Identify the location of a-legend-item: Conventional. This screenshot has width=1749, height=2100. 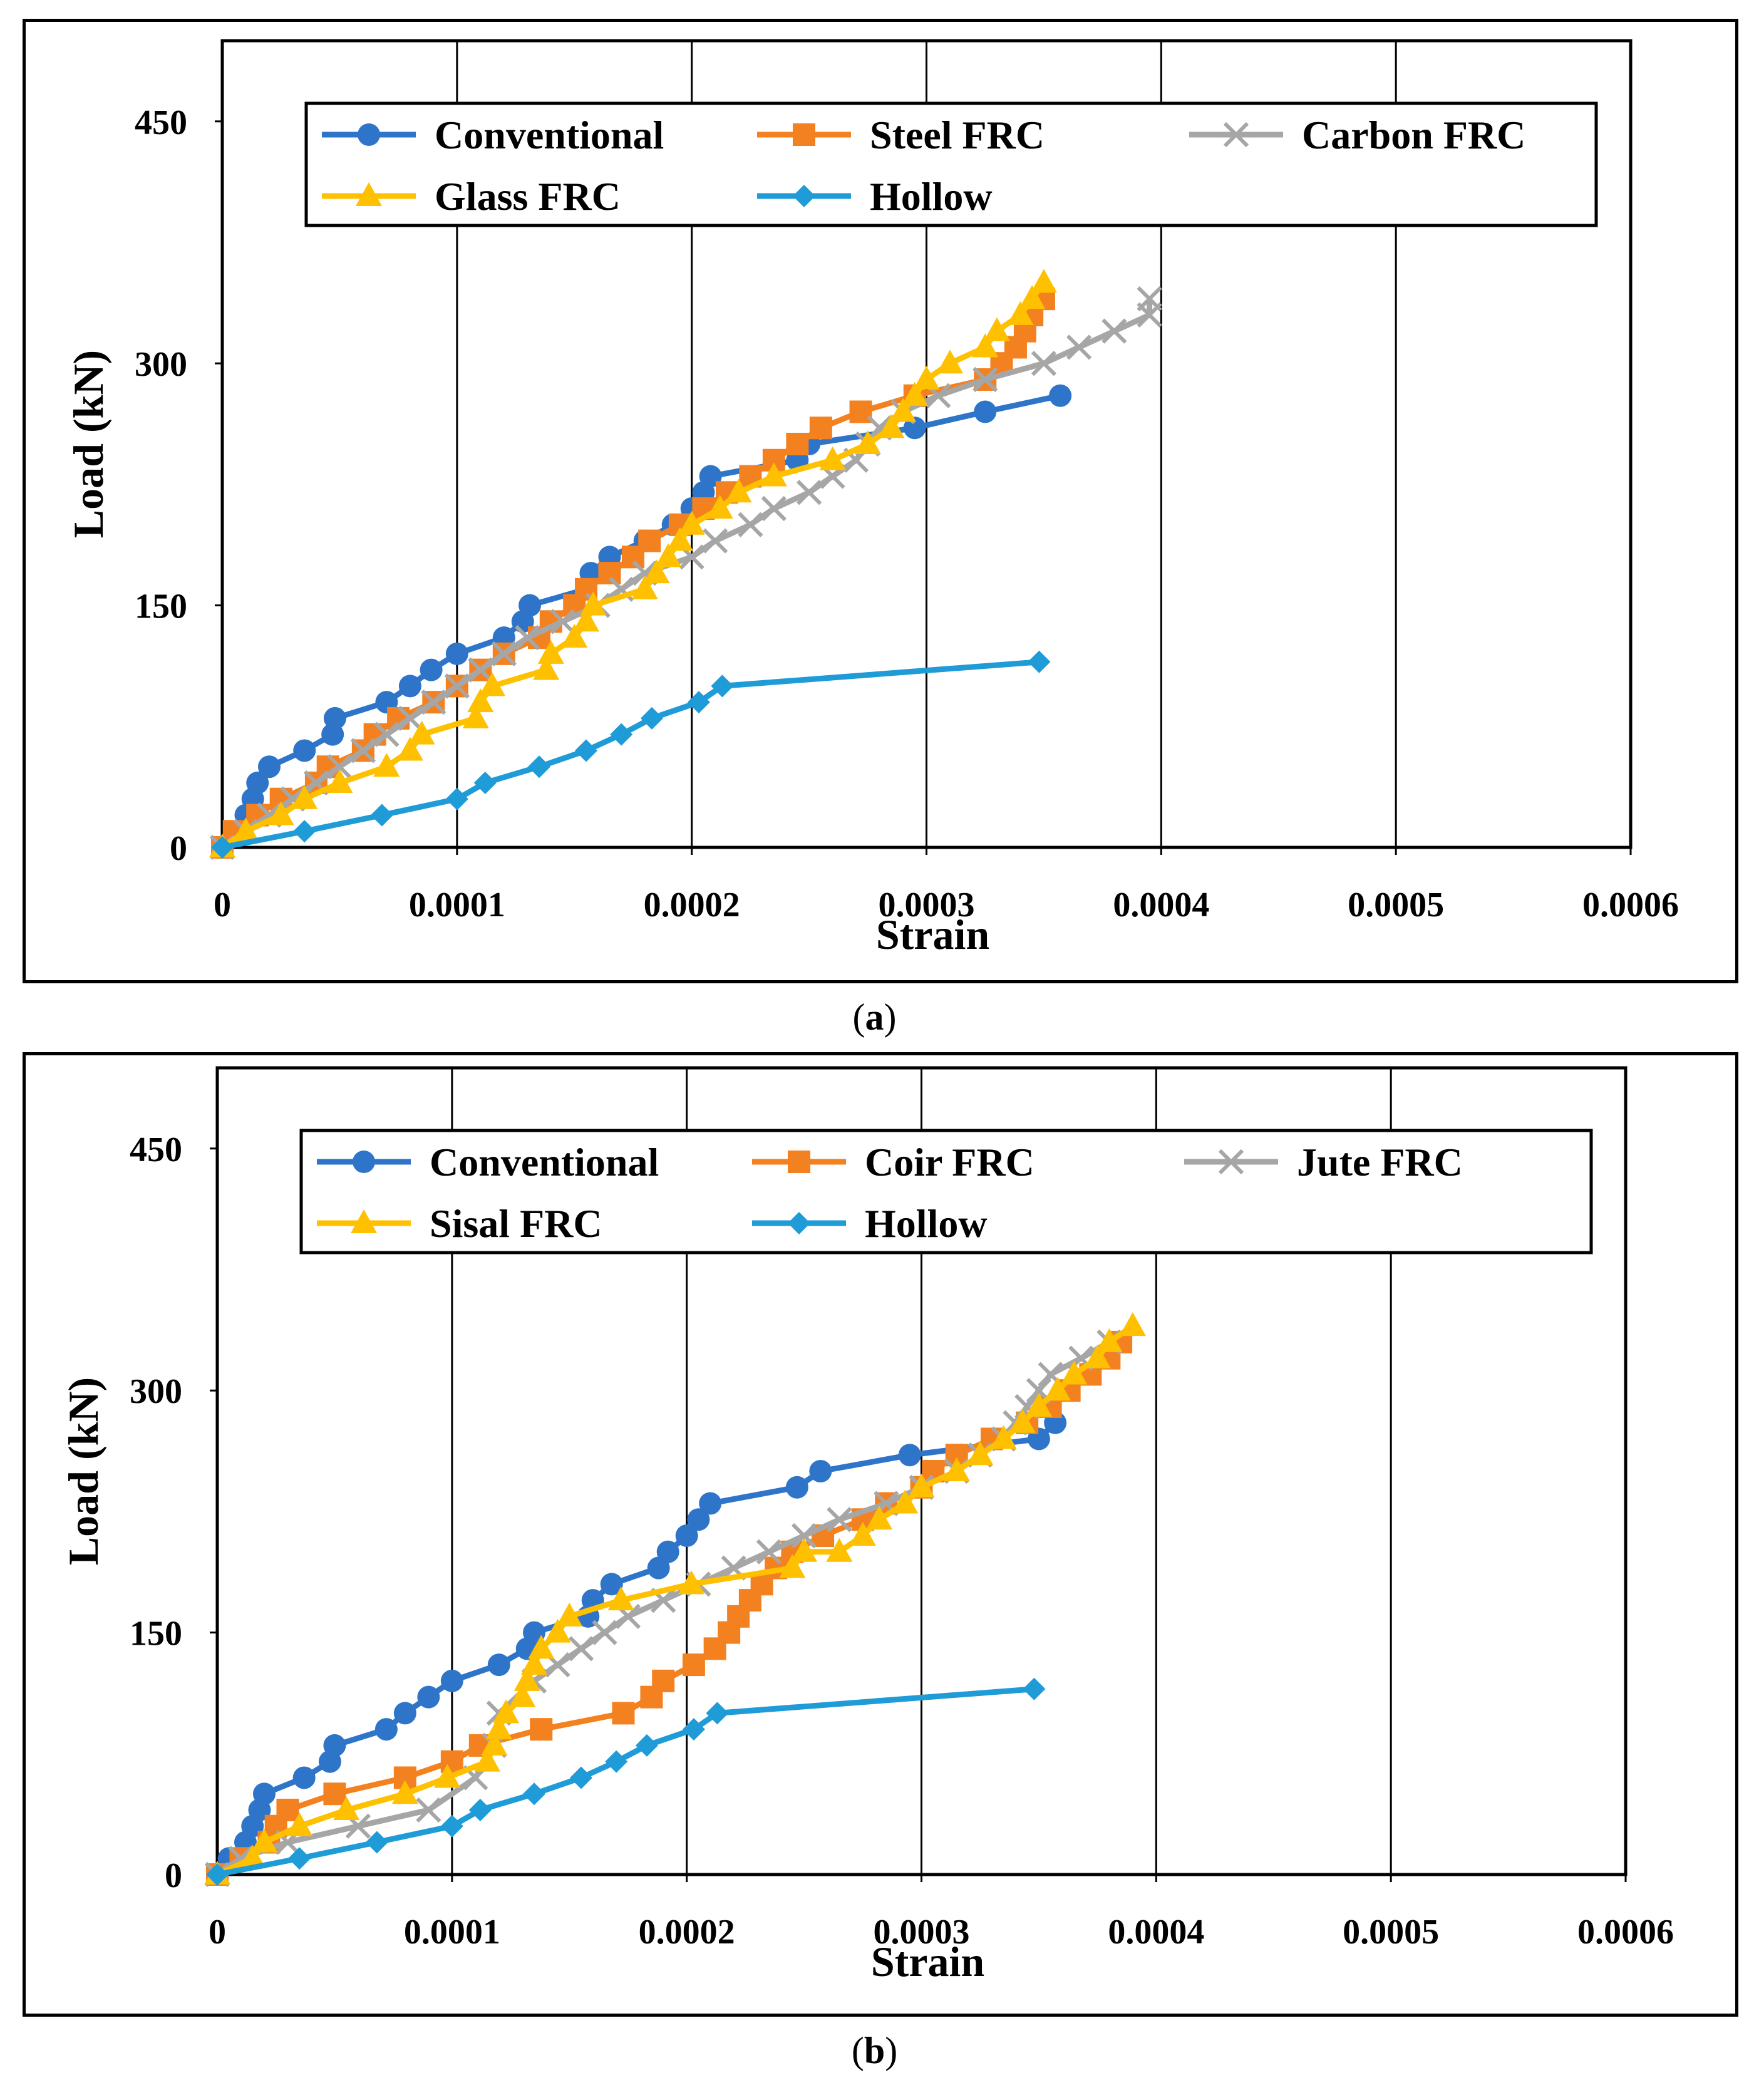
(493, 135).